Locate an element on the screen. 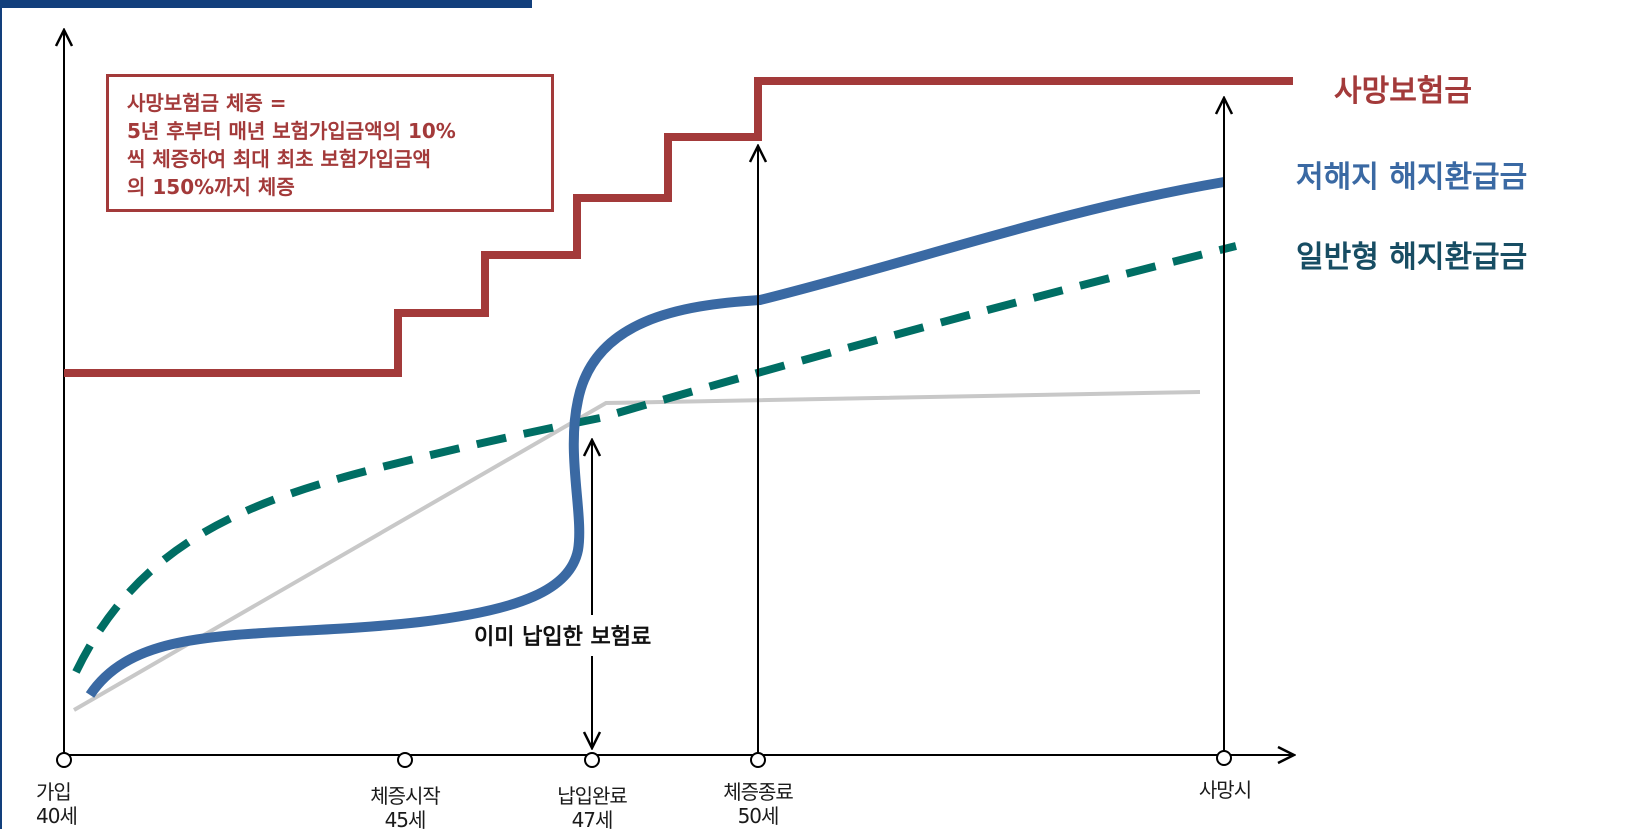 The height and width of the screenshot is (832, 1642). timeline-node-increase-end is located at coordinates (758, 760).